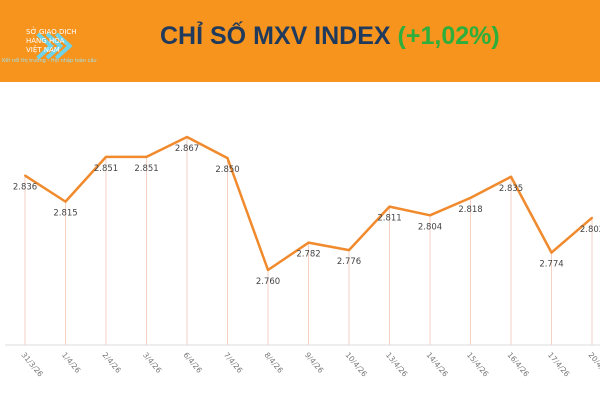 The image size is (600, 400). I want to click on data-label: 2.850, so click(227, 170).